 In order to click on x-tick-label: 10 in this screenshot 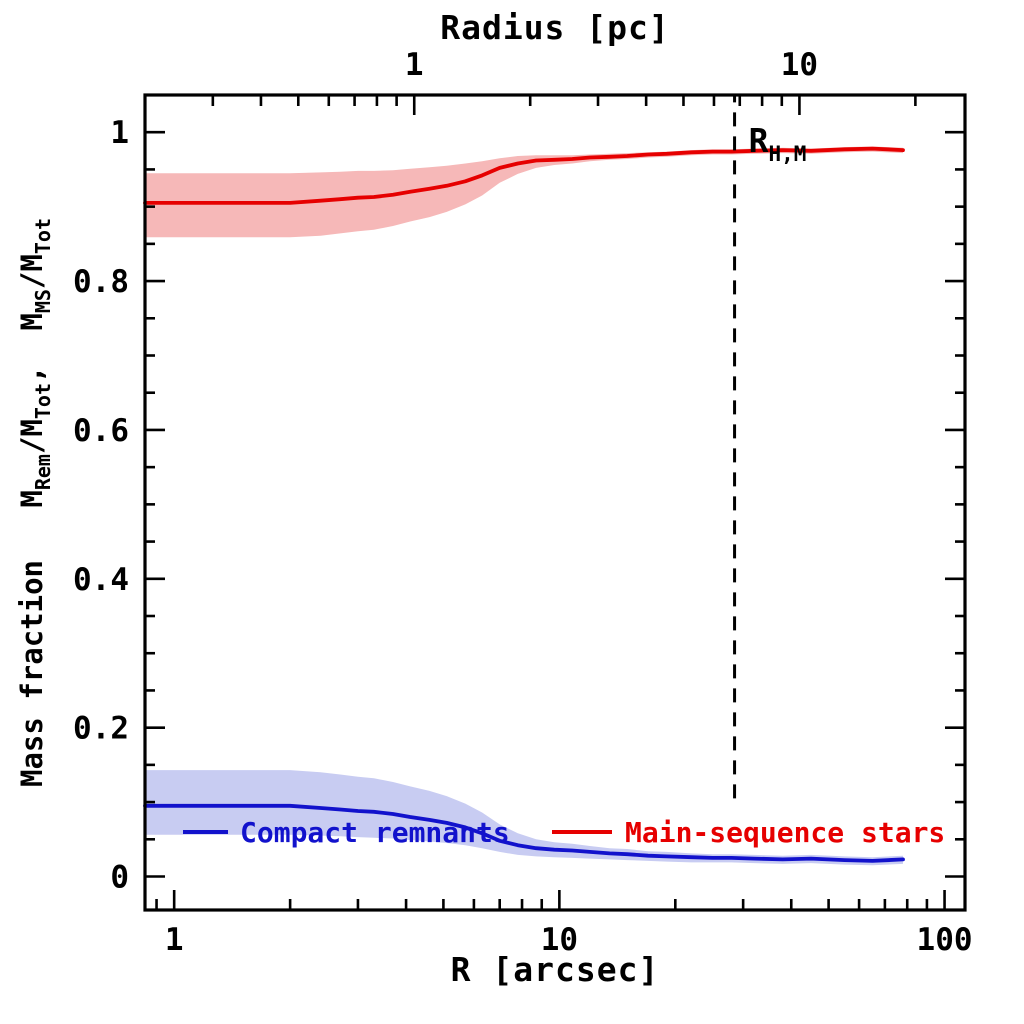, I will do `click(559, 940)`.